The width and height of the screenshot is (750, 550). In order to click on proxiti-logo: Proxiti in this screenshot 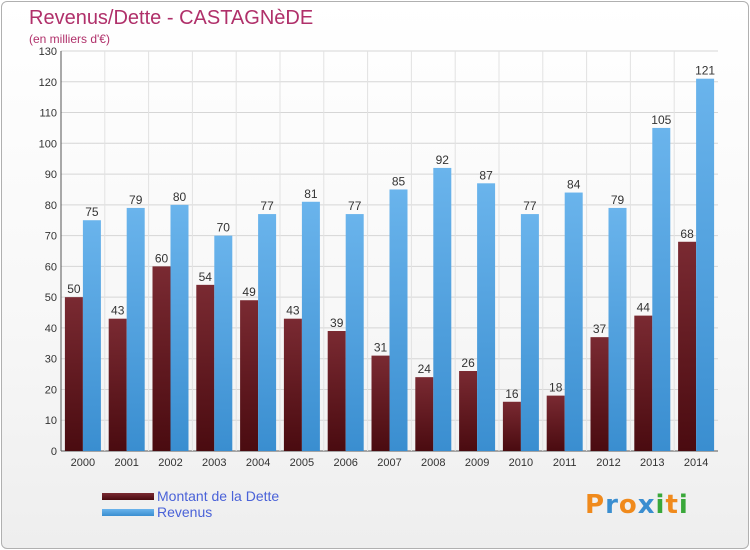, I will do `click(637, 505)`.